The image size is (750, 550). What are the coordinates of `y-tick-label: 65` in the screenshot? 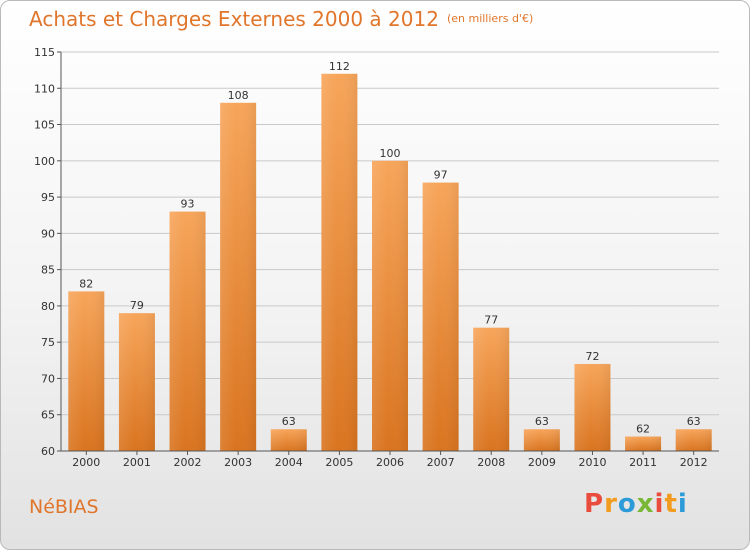 It's located at (48, 415).